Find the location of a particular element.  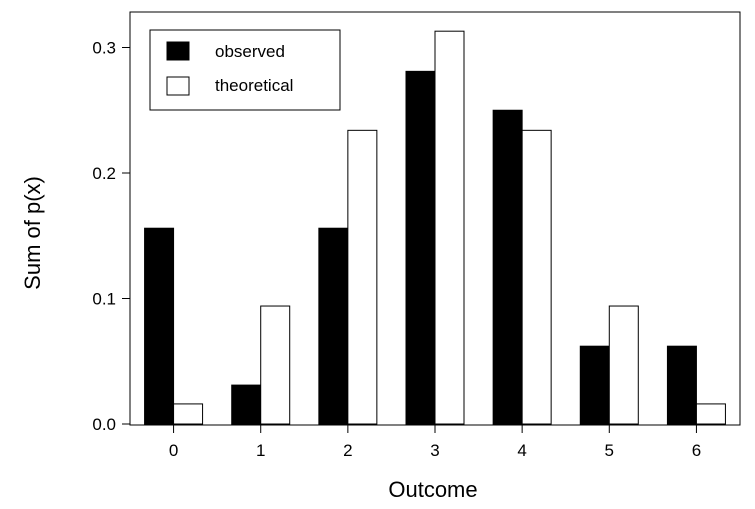

legend-box is located at coordinates (245, 70).